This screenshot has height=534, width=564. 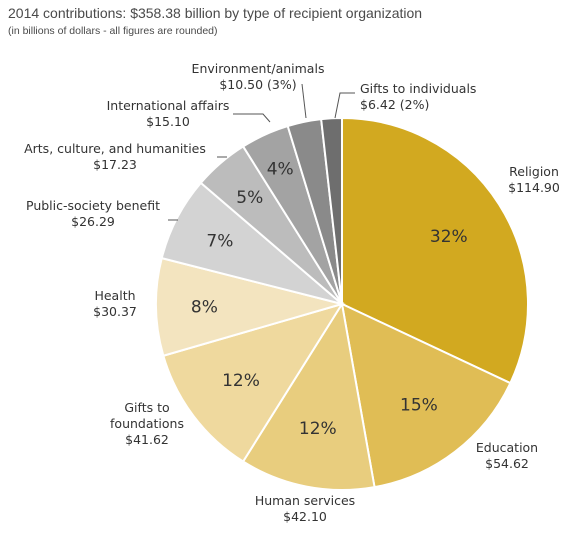 I want to click on category-label: Public-society benefit $26.29, so click(x=93, y=213).